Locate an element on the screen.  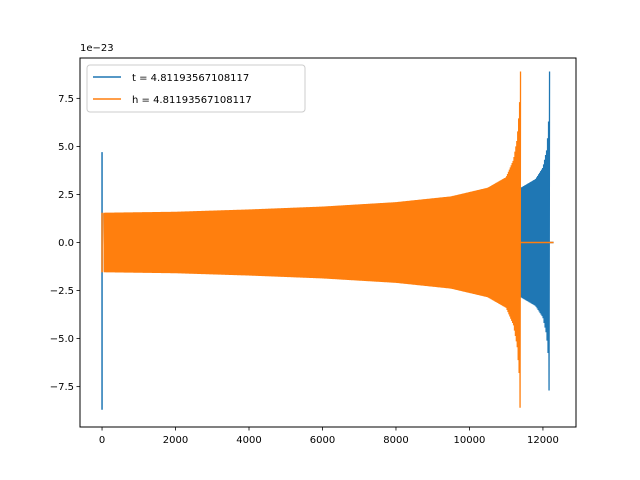
x-tick-label: 6000 is located at coordinates (322, 440).